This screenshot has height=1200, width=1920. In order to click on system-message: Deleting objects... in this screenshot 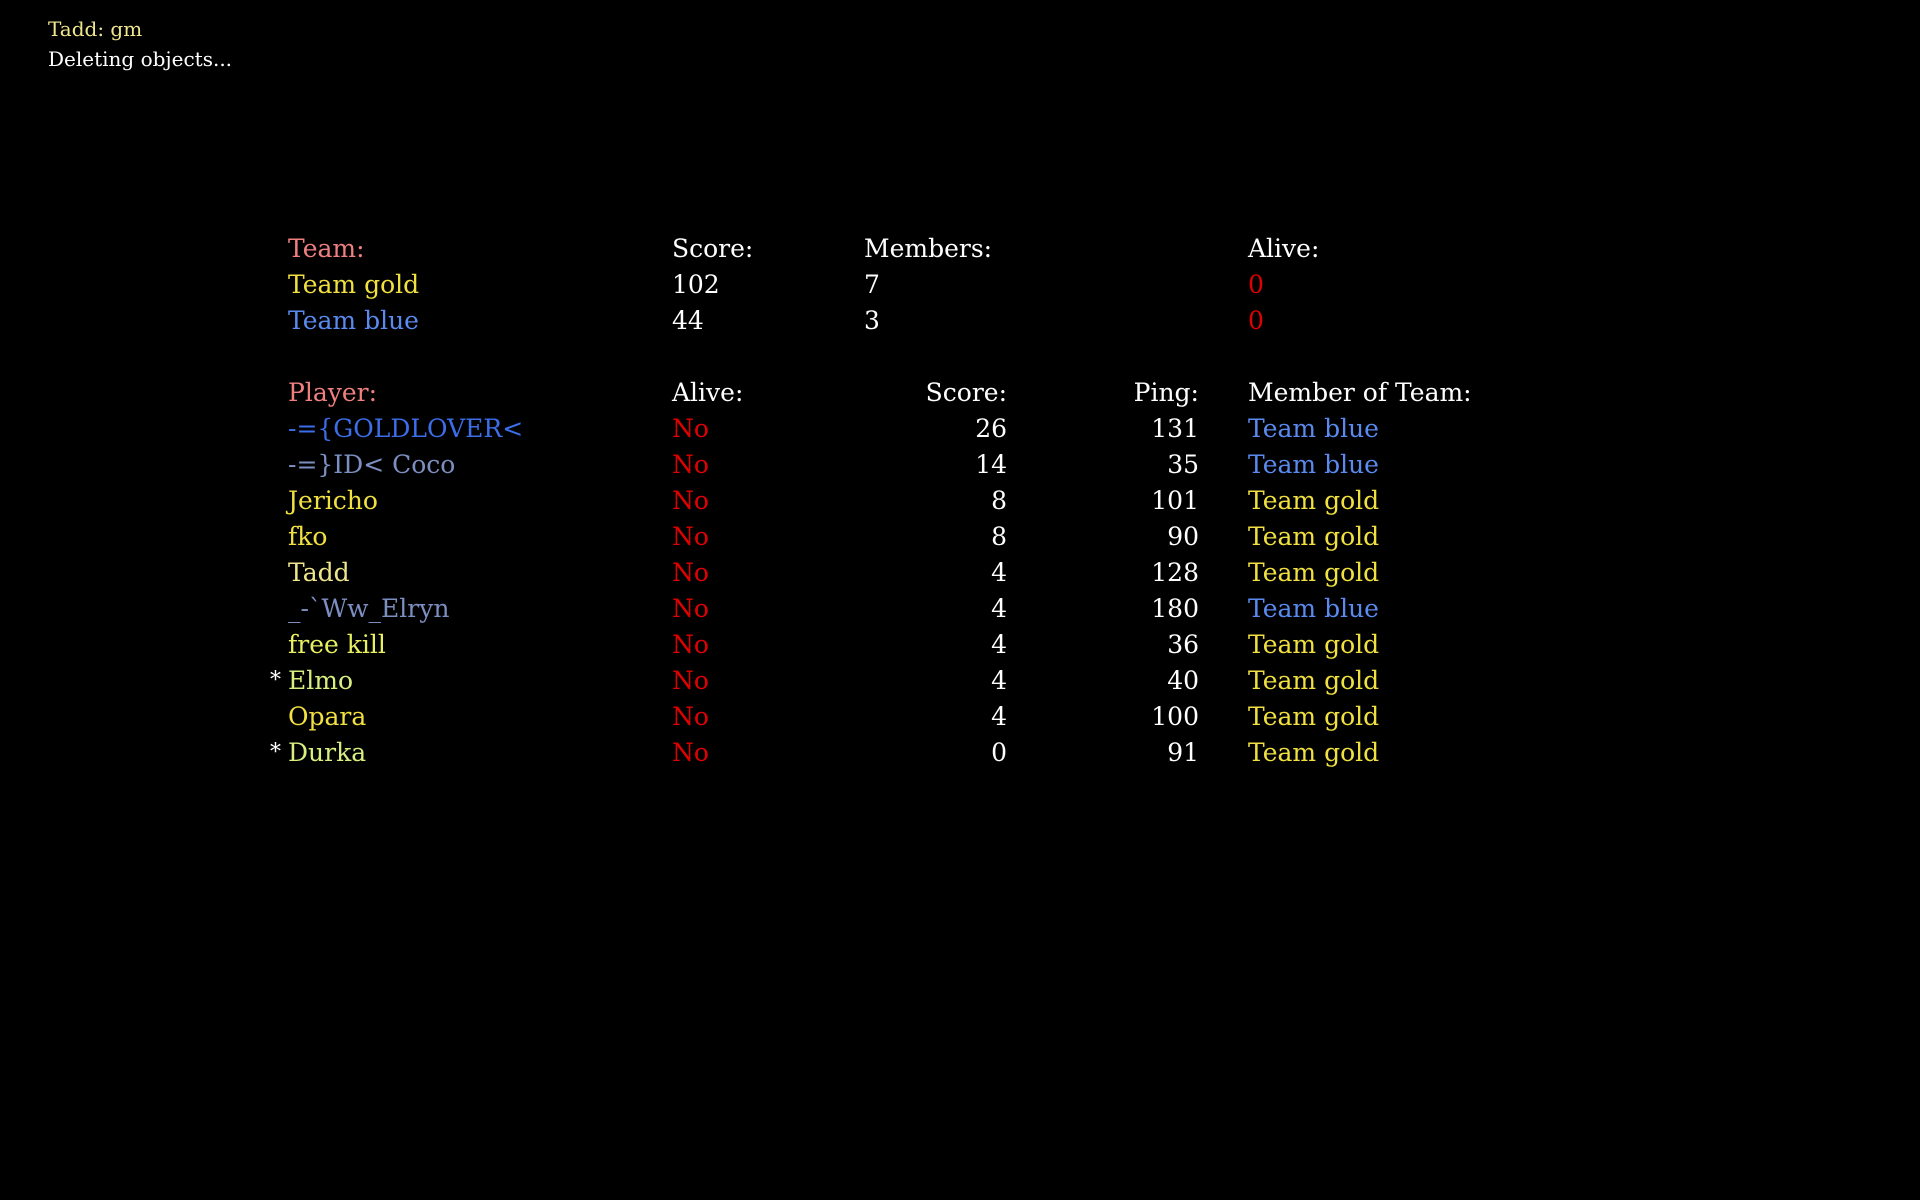, I will do `click(140, 59)`.